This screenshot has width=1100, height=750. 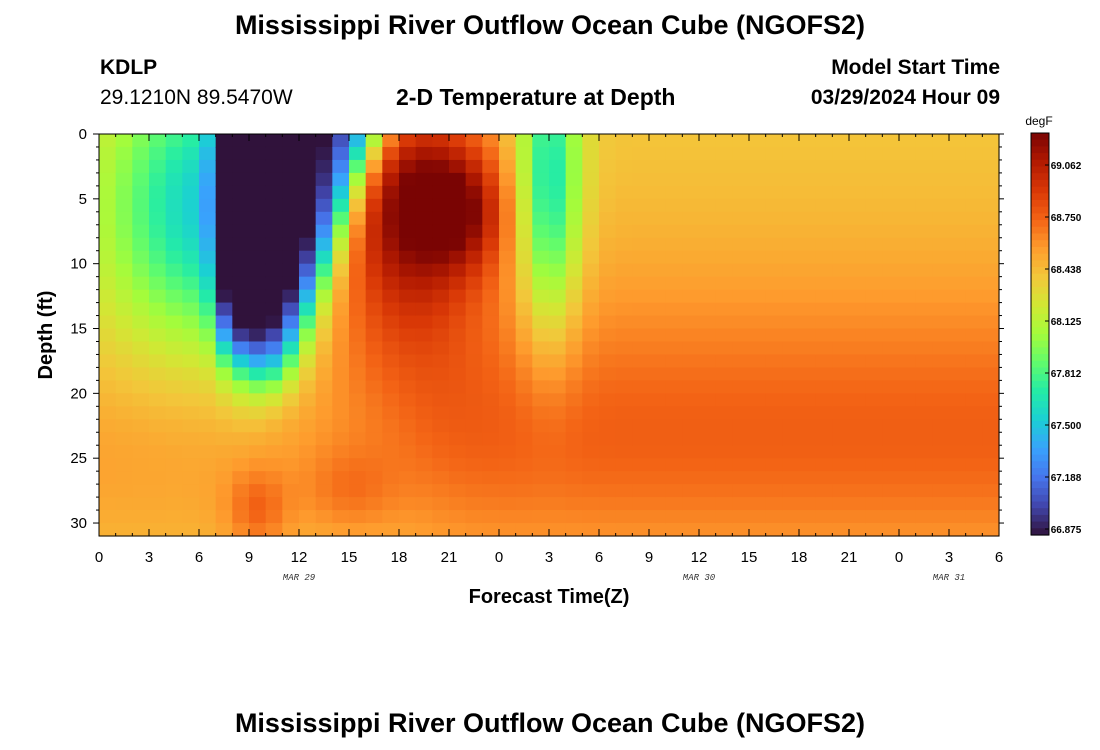 What do you see at coordinates (1066, 374) in the screenshot?
I see `colorbar-tick-label: 67.812` at bounding box center [1066, 374].